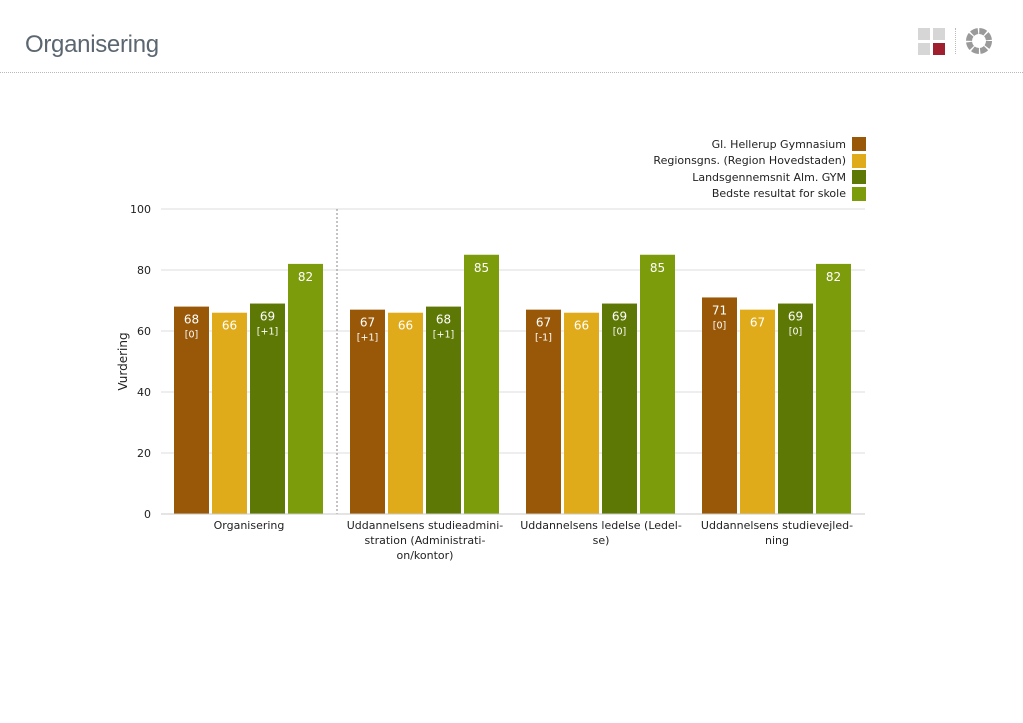  Describe the element at coordinates (425, 525) in the screenshot. I see `x-category-label-line: Uddannelsens studieadmini-` at that location.